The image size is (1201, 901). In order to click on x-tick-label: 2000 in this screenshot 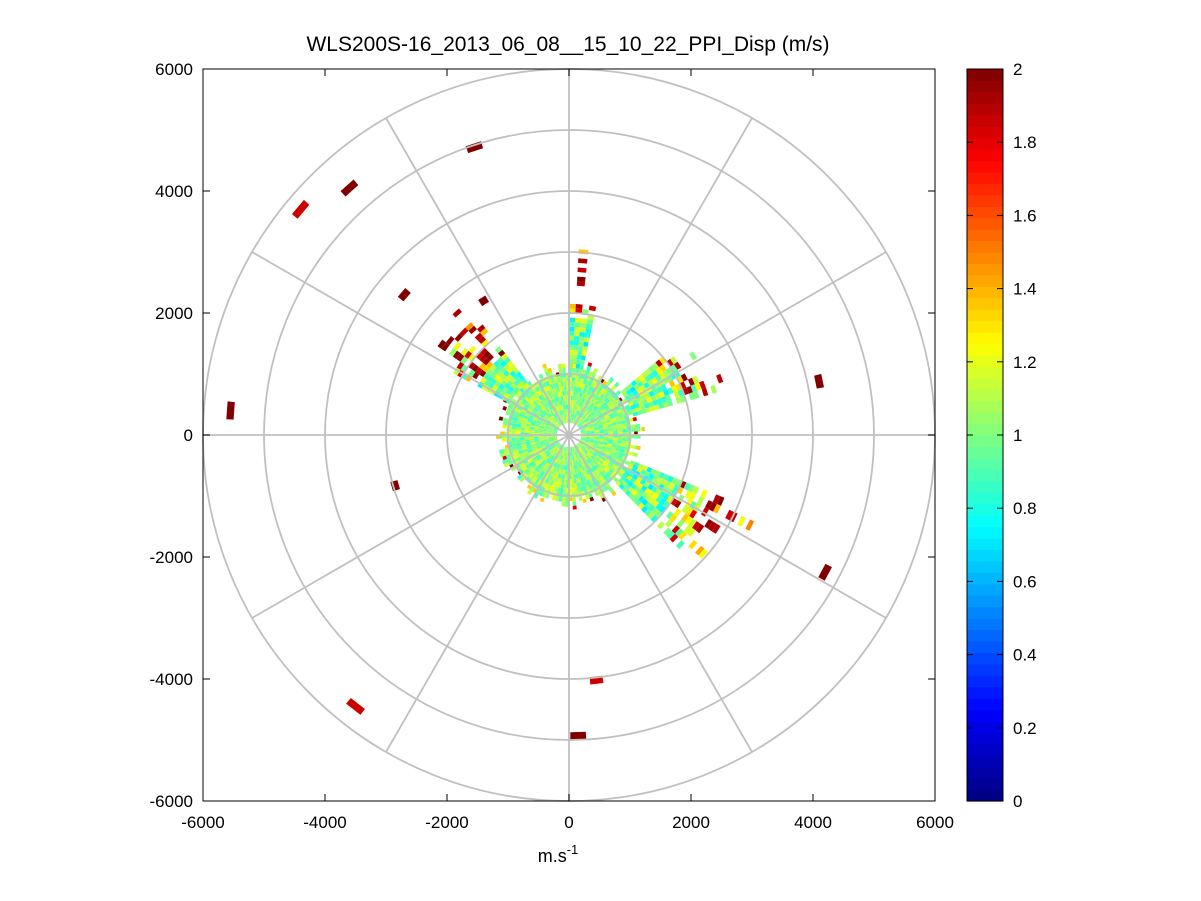, I will do `click(691, 822)`.